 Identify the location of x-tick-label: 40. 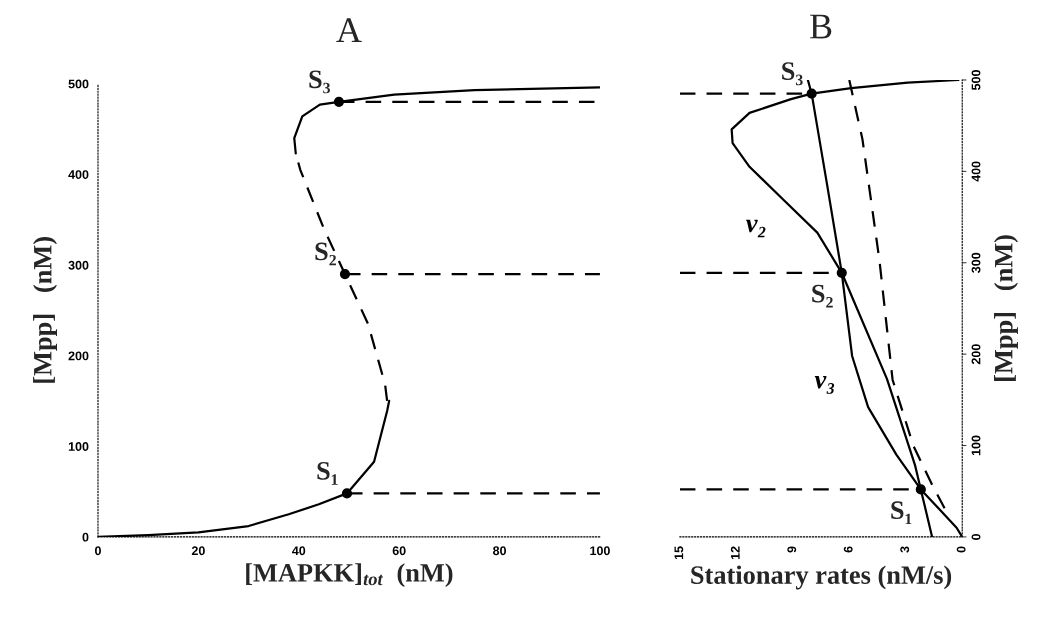
(299, 551).